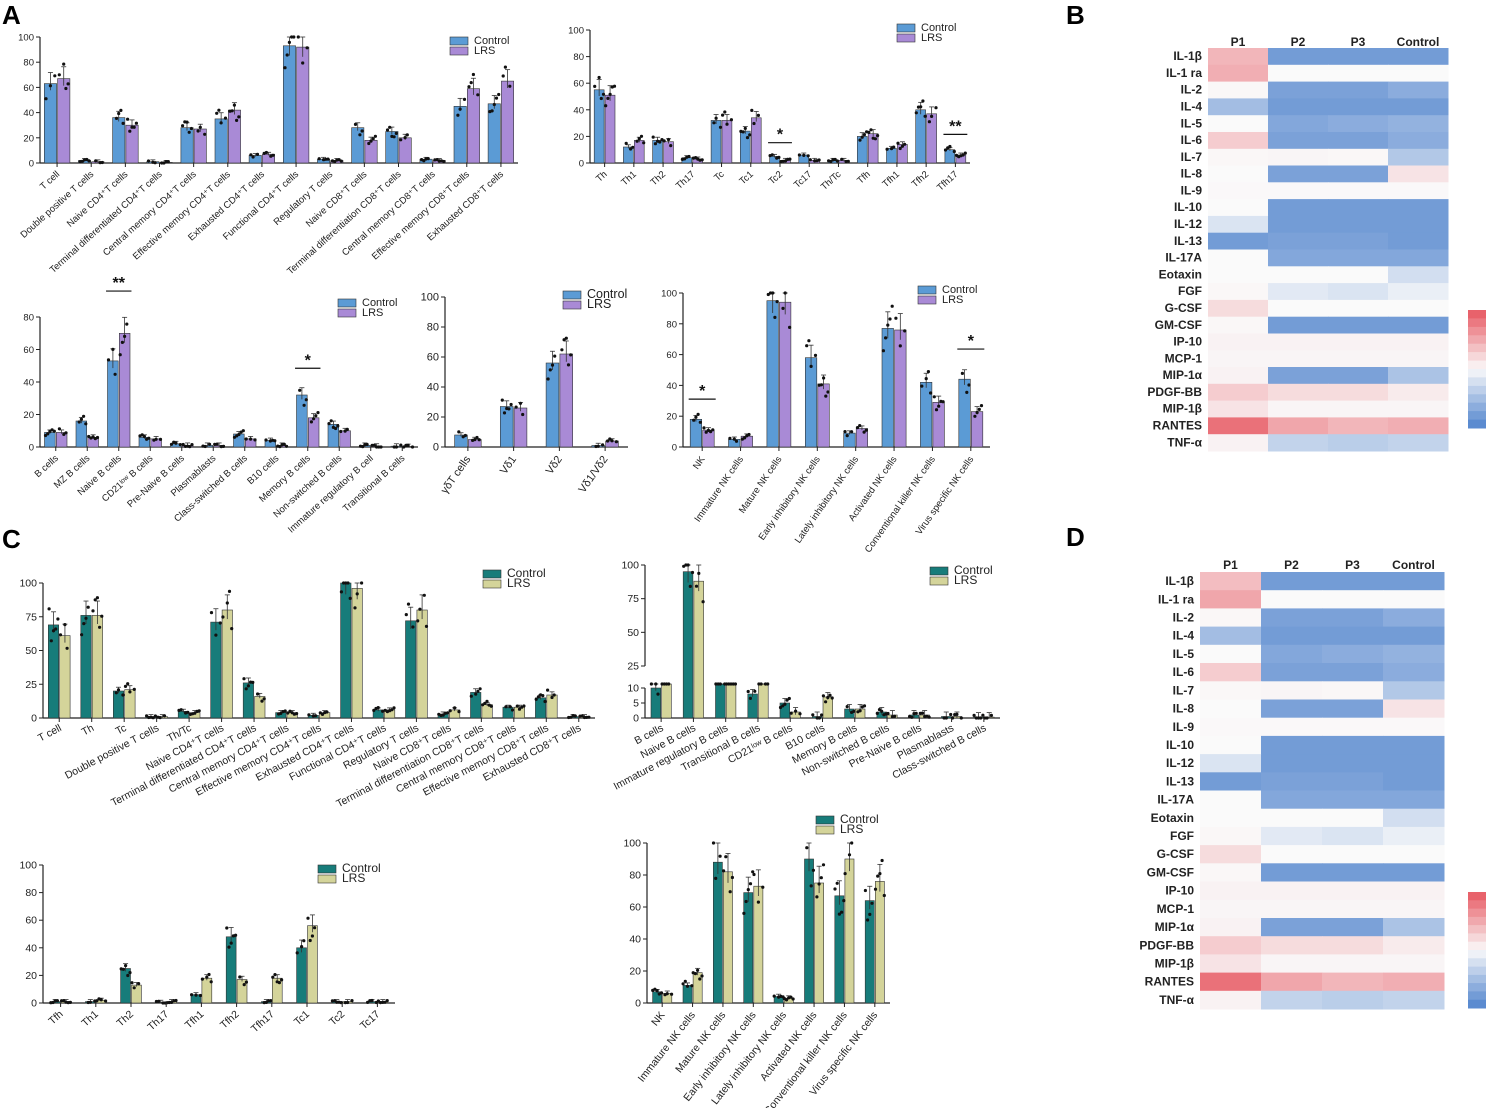 The image size is (1488, 1108). Describe the element at coordinates (819, 684) in the screenshot. I see `axis-break` at that location.